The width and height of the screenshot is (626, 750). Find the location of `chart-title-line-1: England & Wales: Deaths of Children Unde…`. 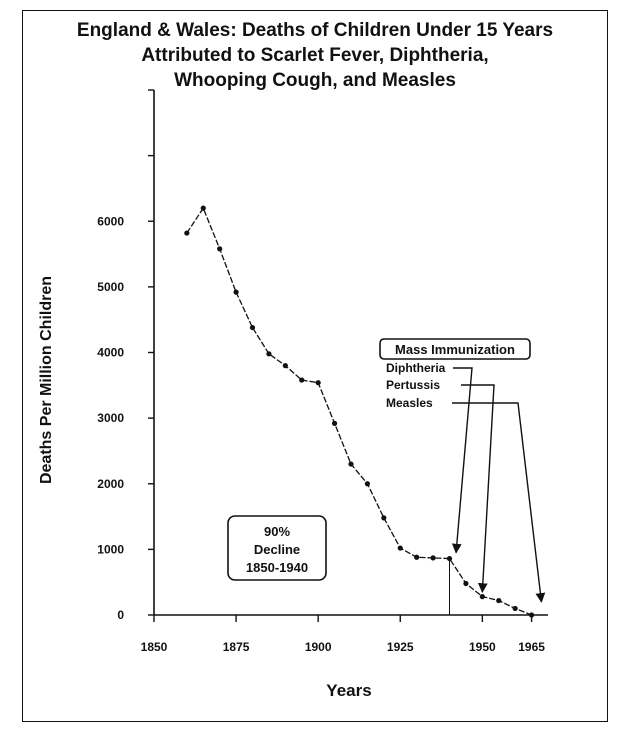

chart-title-line-1: England & Wales: Deaths of Children Unde… is located at coordinates (315, 30).